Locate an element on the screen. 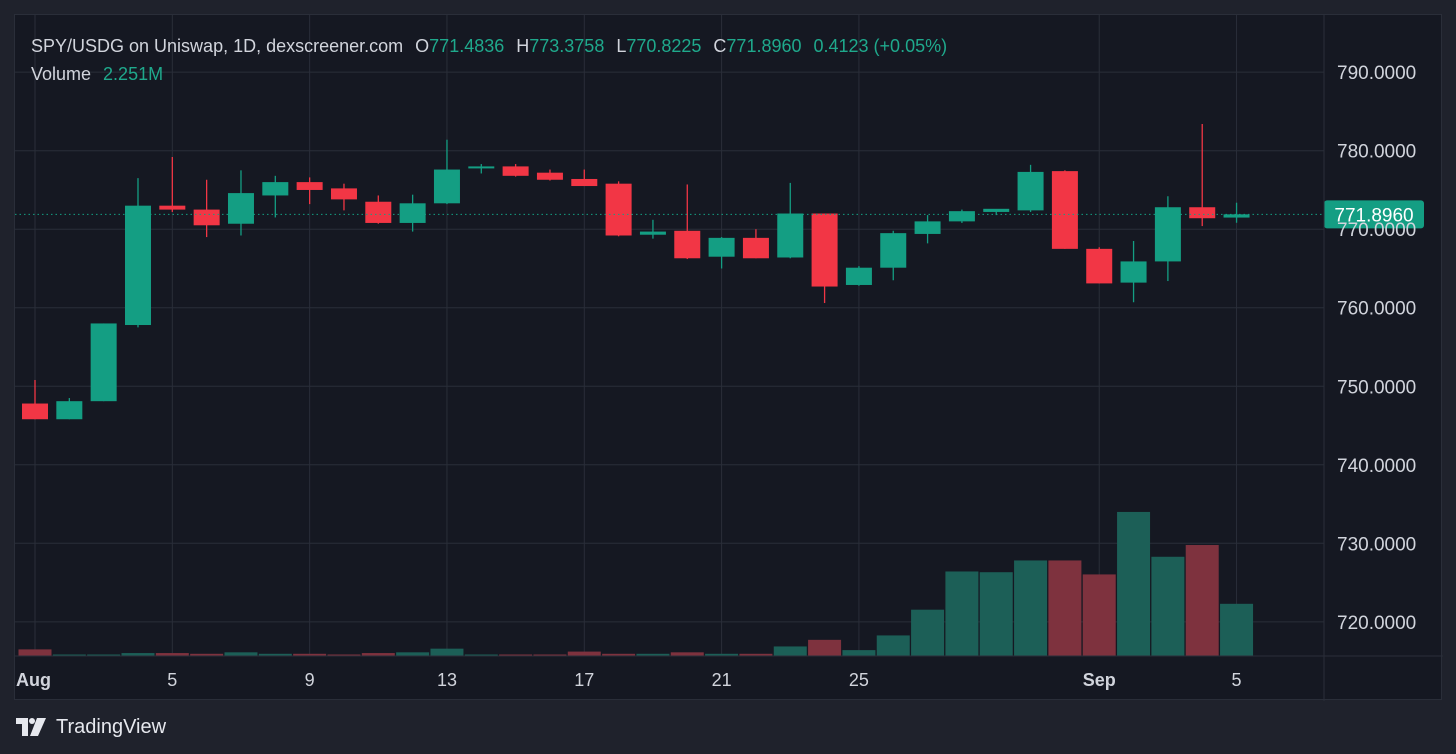 The image size is (1456, 754). high-value: 773.3758 is located at coordinates (567, 46).